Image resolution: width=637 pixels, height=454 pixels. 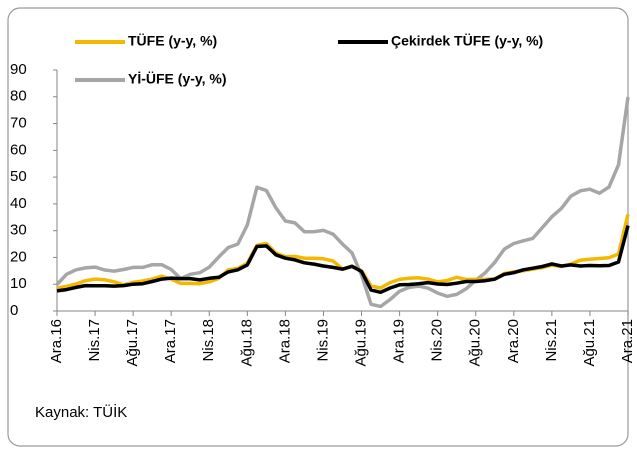 I want to click on x-tick-label: Ağu.21, so click(x=589, y=343).